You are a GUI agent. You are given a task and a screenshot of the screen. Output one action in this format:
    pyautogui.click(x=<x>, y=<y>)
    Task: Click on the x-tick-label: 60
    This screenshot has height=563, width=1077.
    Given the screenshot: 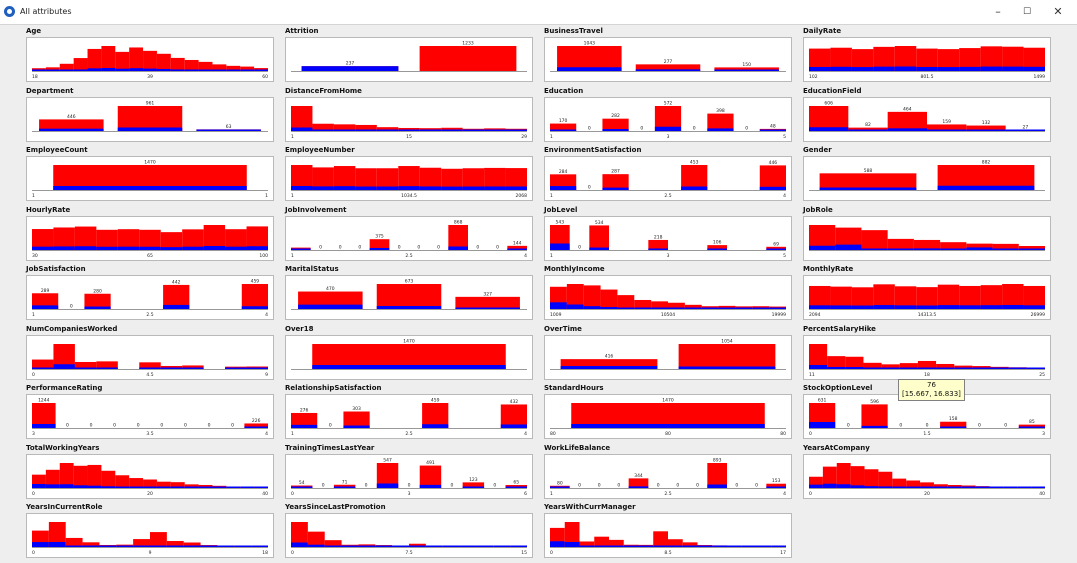 What is the action you would take?
    pyautogui.click(x=265, y=77)
    